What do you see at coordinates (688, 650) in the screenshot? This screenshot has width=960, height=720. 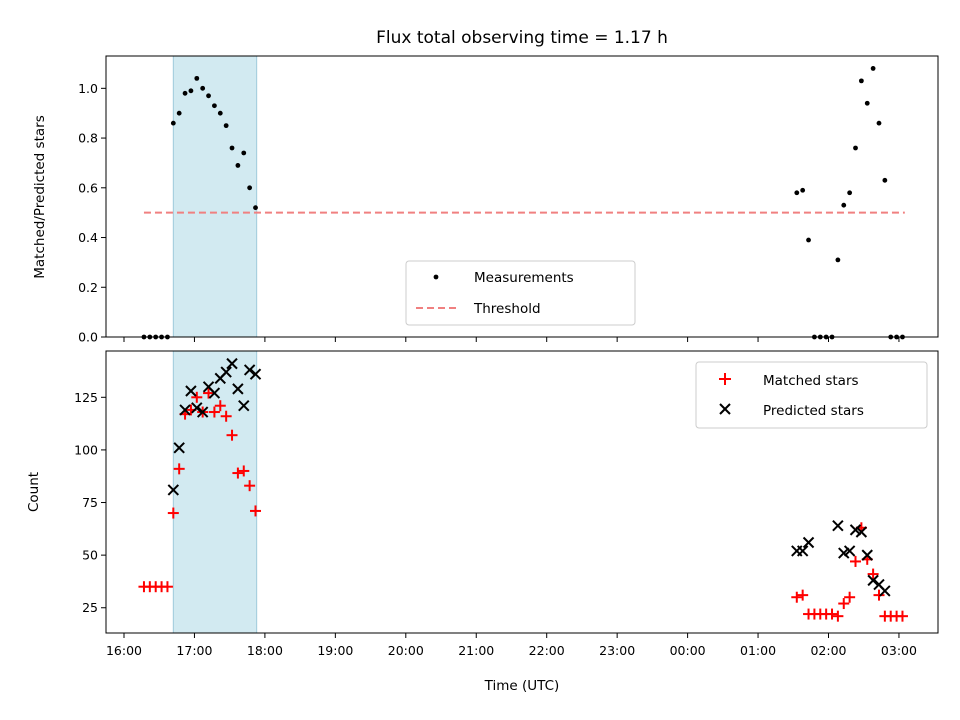 I see `x-tick-label: 00:00` at bounding box center [688, 650].